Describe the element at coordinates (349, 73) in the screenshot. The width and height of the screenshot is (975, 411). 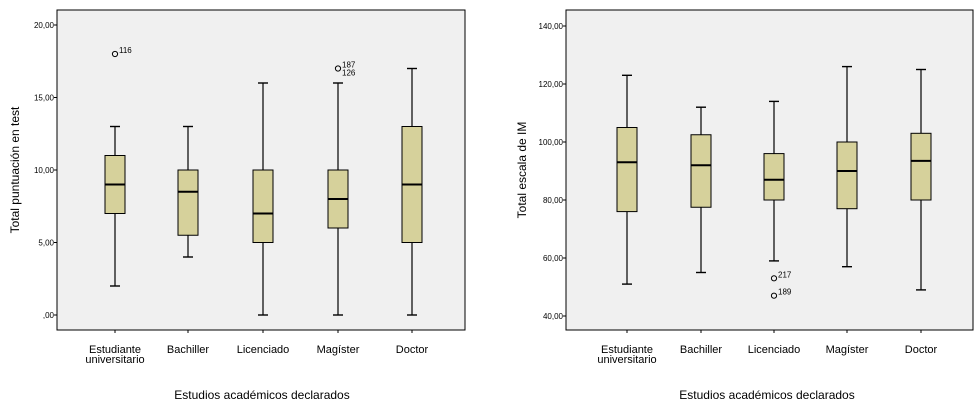
I see `outlier-label: 126` at that location.